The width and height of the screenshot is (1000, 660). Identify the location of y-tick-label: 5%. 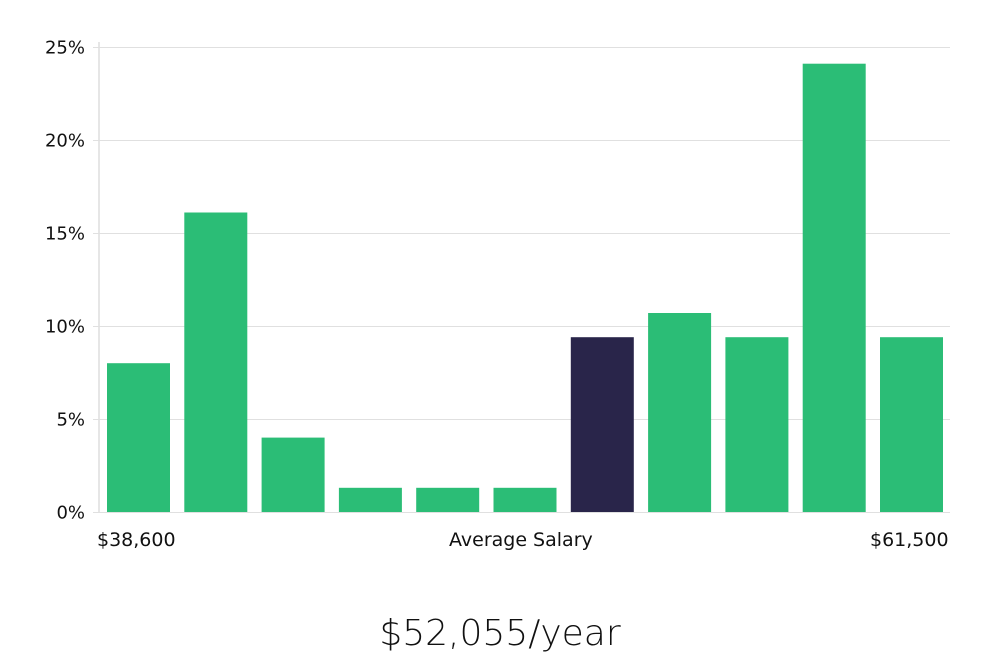
(70, 420).